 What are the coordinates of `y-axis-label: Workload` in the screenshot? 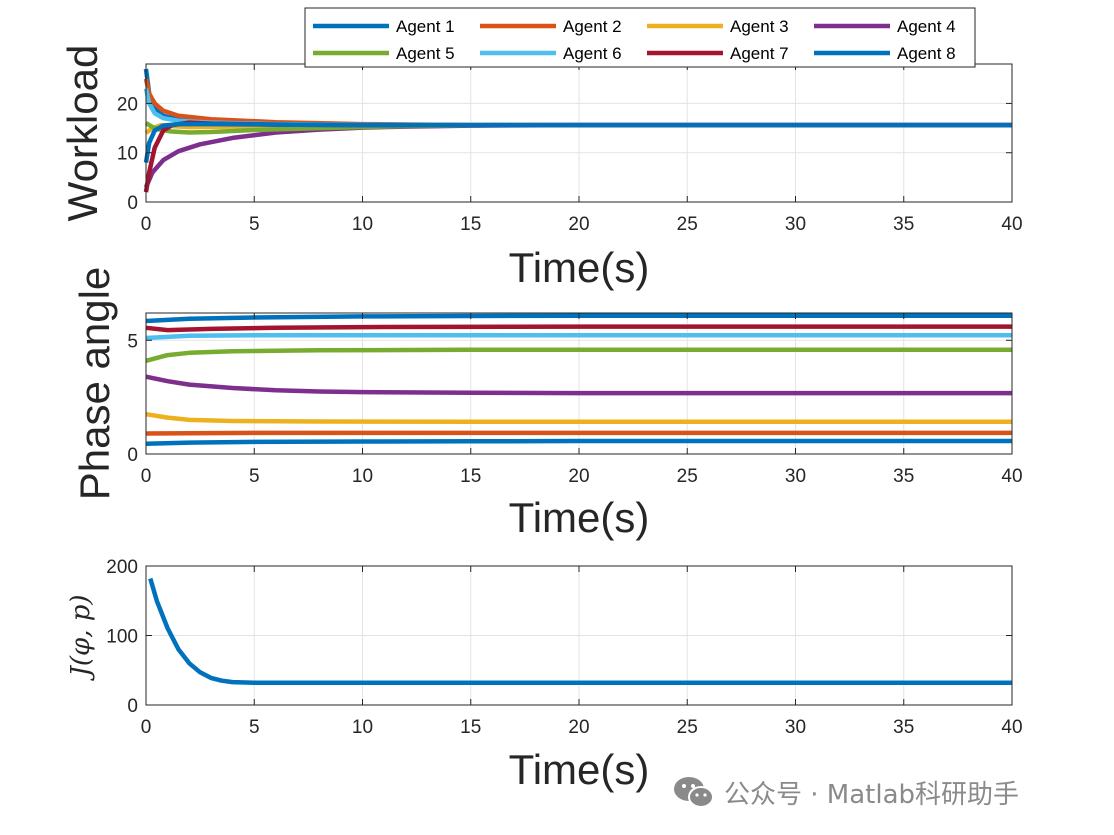 It's located at (82, 133).